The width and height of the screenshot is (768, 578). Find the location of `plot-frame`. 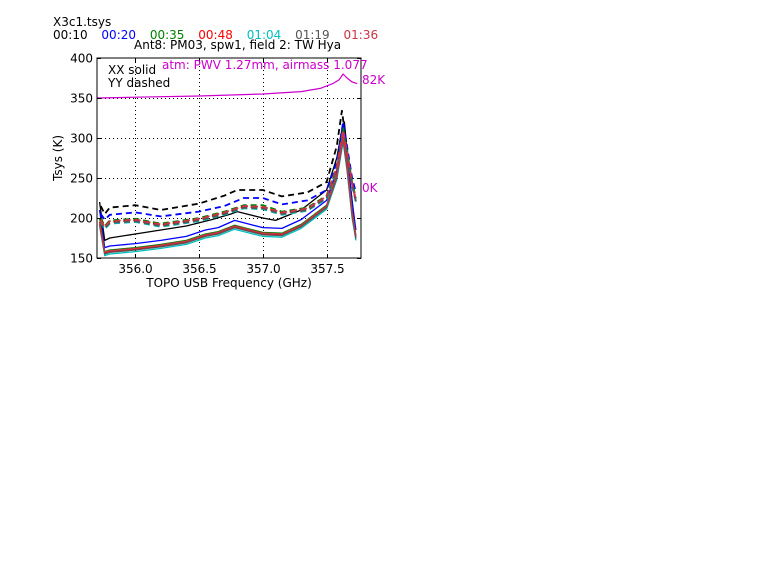

plot-frame is located at coordinates (229, 158).